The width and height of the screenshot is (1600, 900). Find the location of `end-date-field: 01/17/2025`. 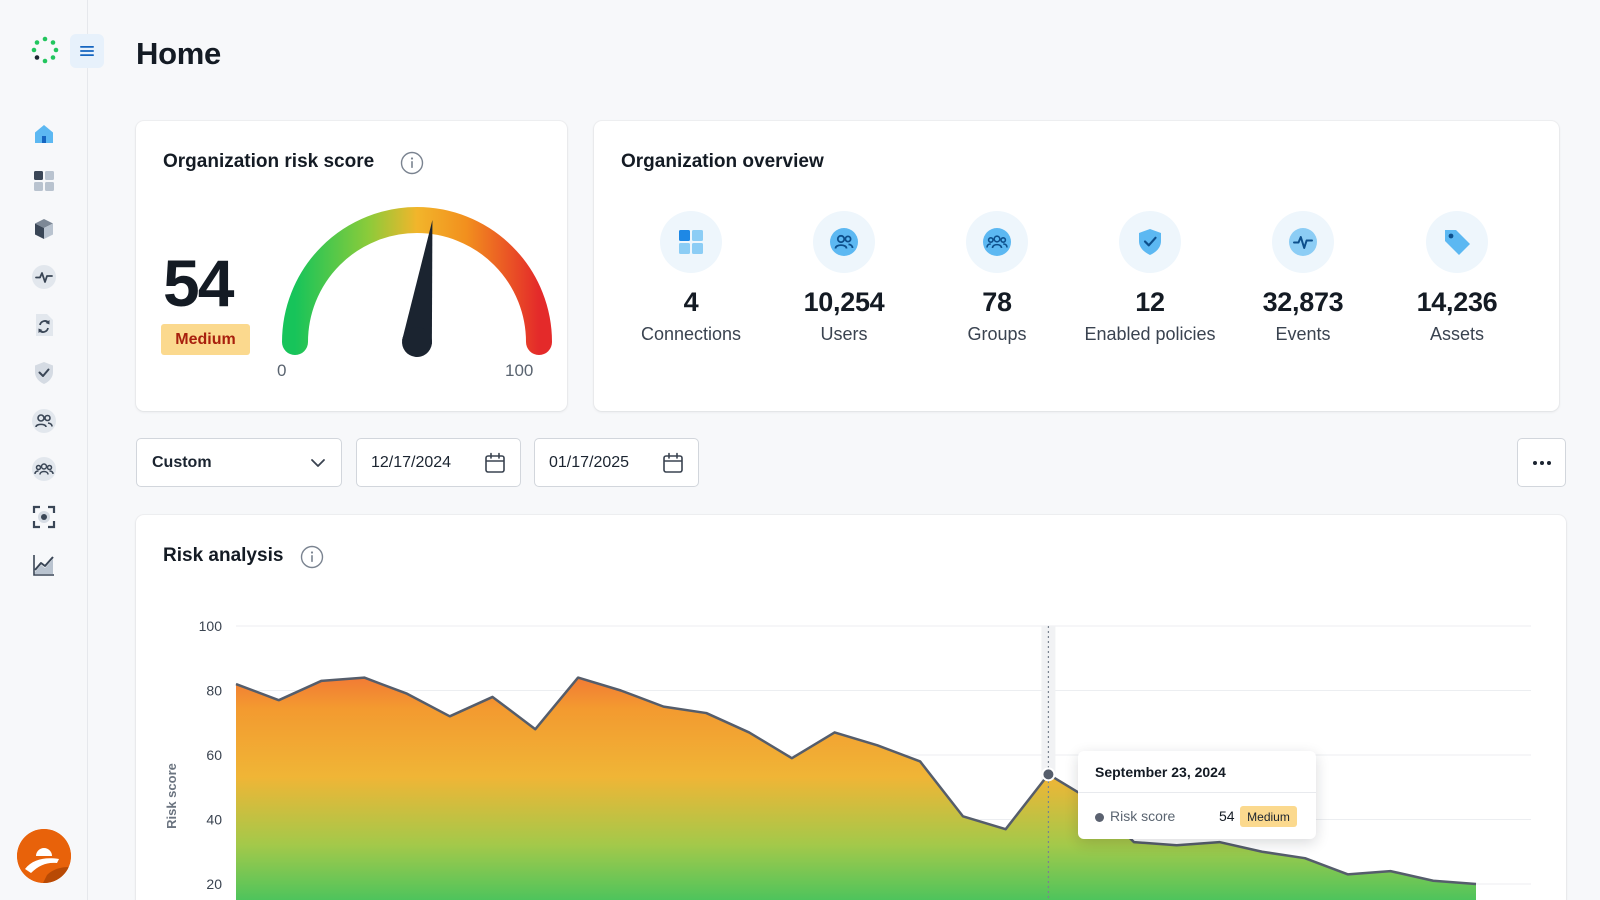

end-date-field: 01/17/2025 is located at coordinates (616, 462).